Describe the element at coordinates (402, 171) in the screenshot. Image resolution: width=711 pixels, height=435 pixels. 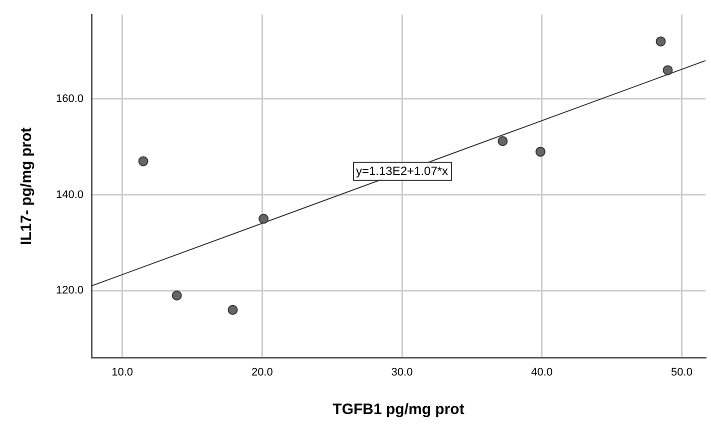
I see `annotation: y=1.13E2+1.07*x` at that location.